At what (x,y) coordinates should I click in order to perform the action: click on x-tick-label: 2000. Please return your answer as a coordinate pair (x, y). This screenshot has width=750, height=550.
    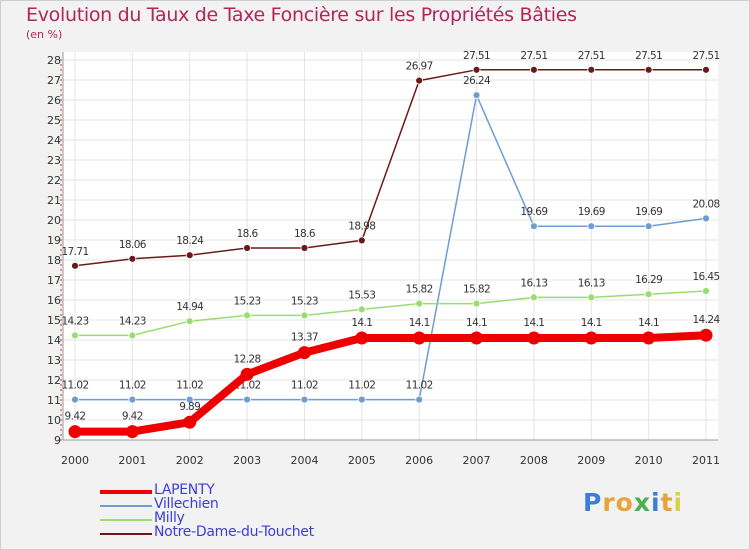
    Looking at the image, I should click on (75, 460).